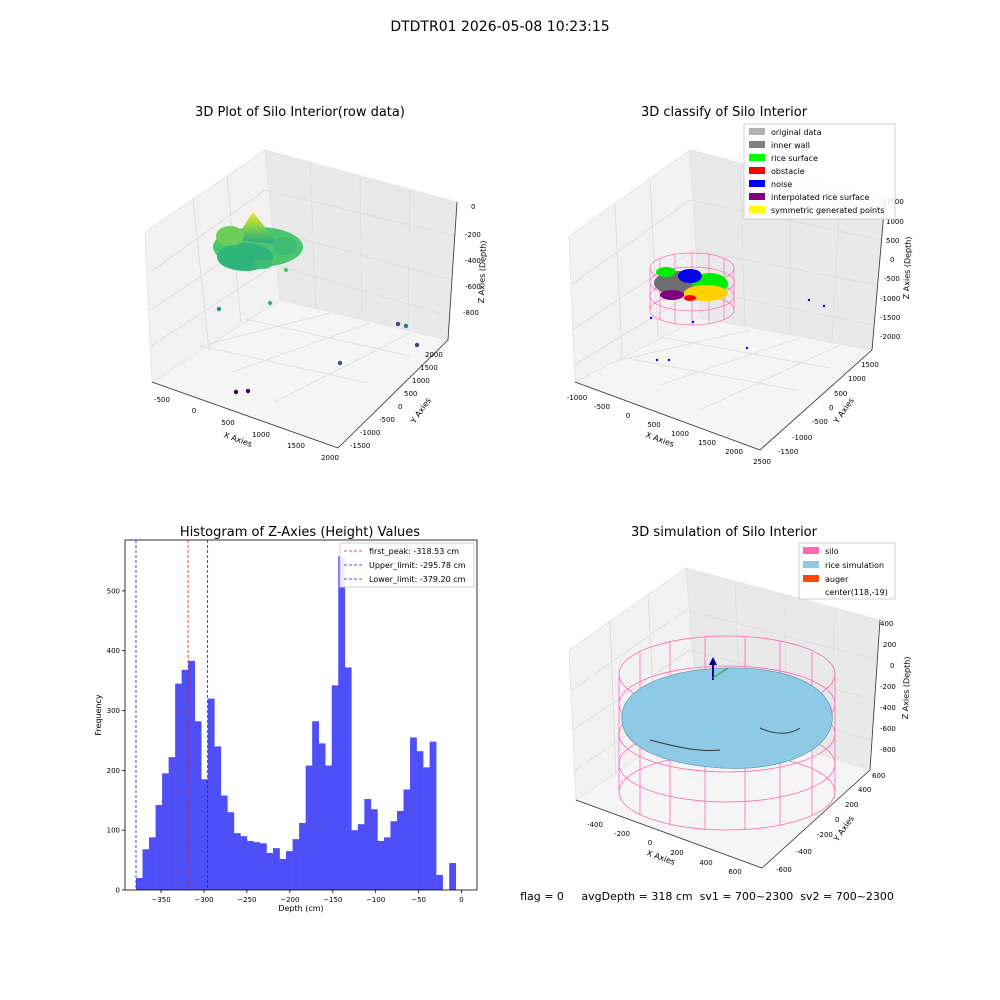  What do you see at coordinates (757, 209) in the screenshot?
I see `legend-swatch-symmetric` at bounding box center [757, 209].